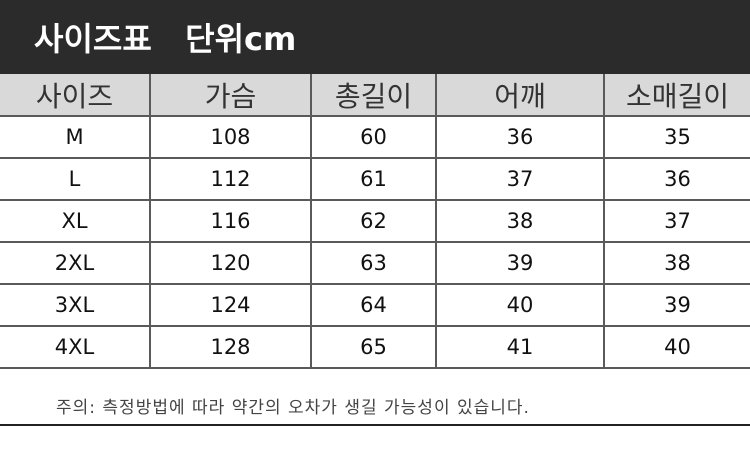  Describe the element at coordinates (520, 347) in the screenshot. I see `table-cell: 41` at that location.